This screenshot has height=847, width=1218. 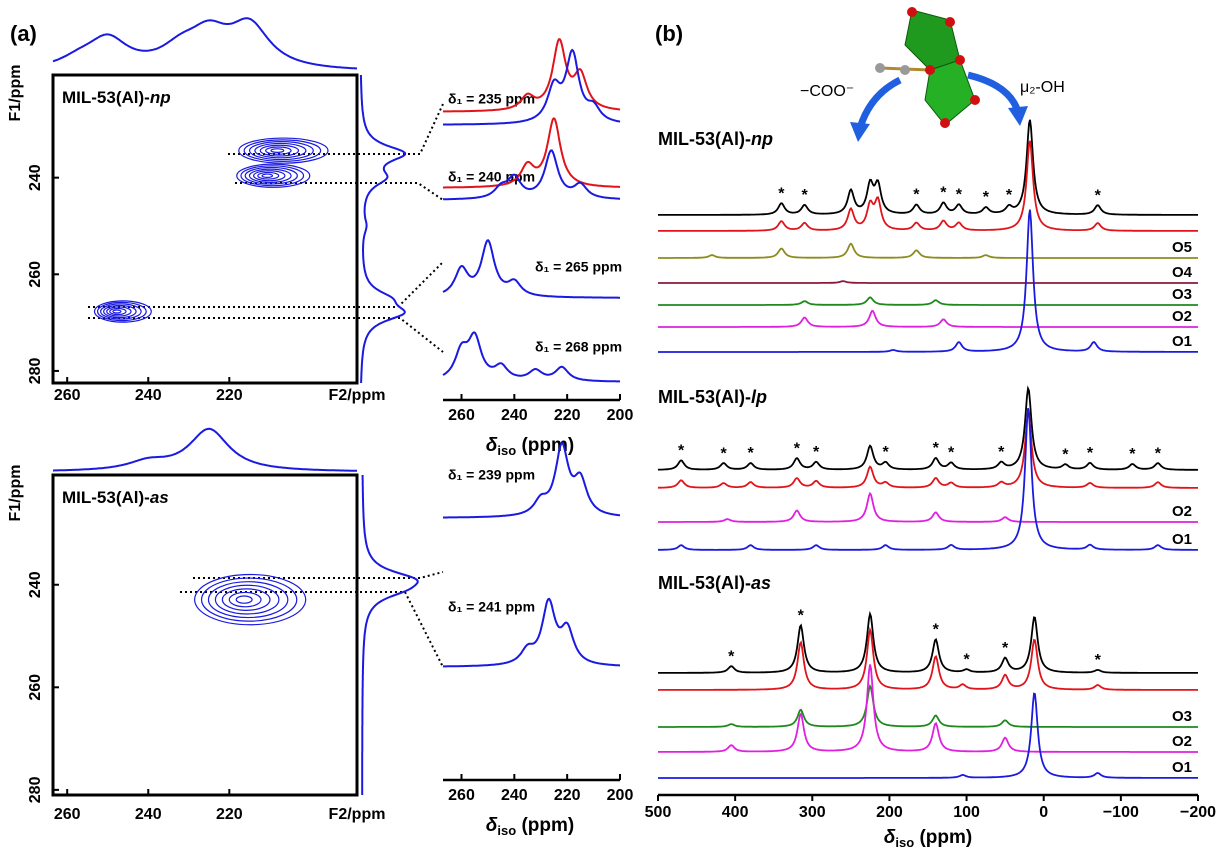 I want to click on x-tick-label: 500, so click(x=658, y=812).